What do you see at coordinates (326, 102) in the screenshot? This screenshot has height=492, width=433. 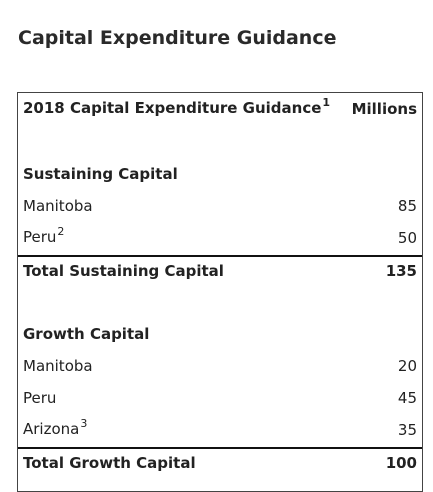 I see `footnote-marker: 1` at bounding box center [326, 102].